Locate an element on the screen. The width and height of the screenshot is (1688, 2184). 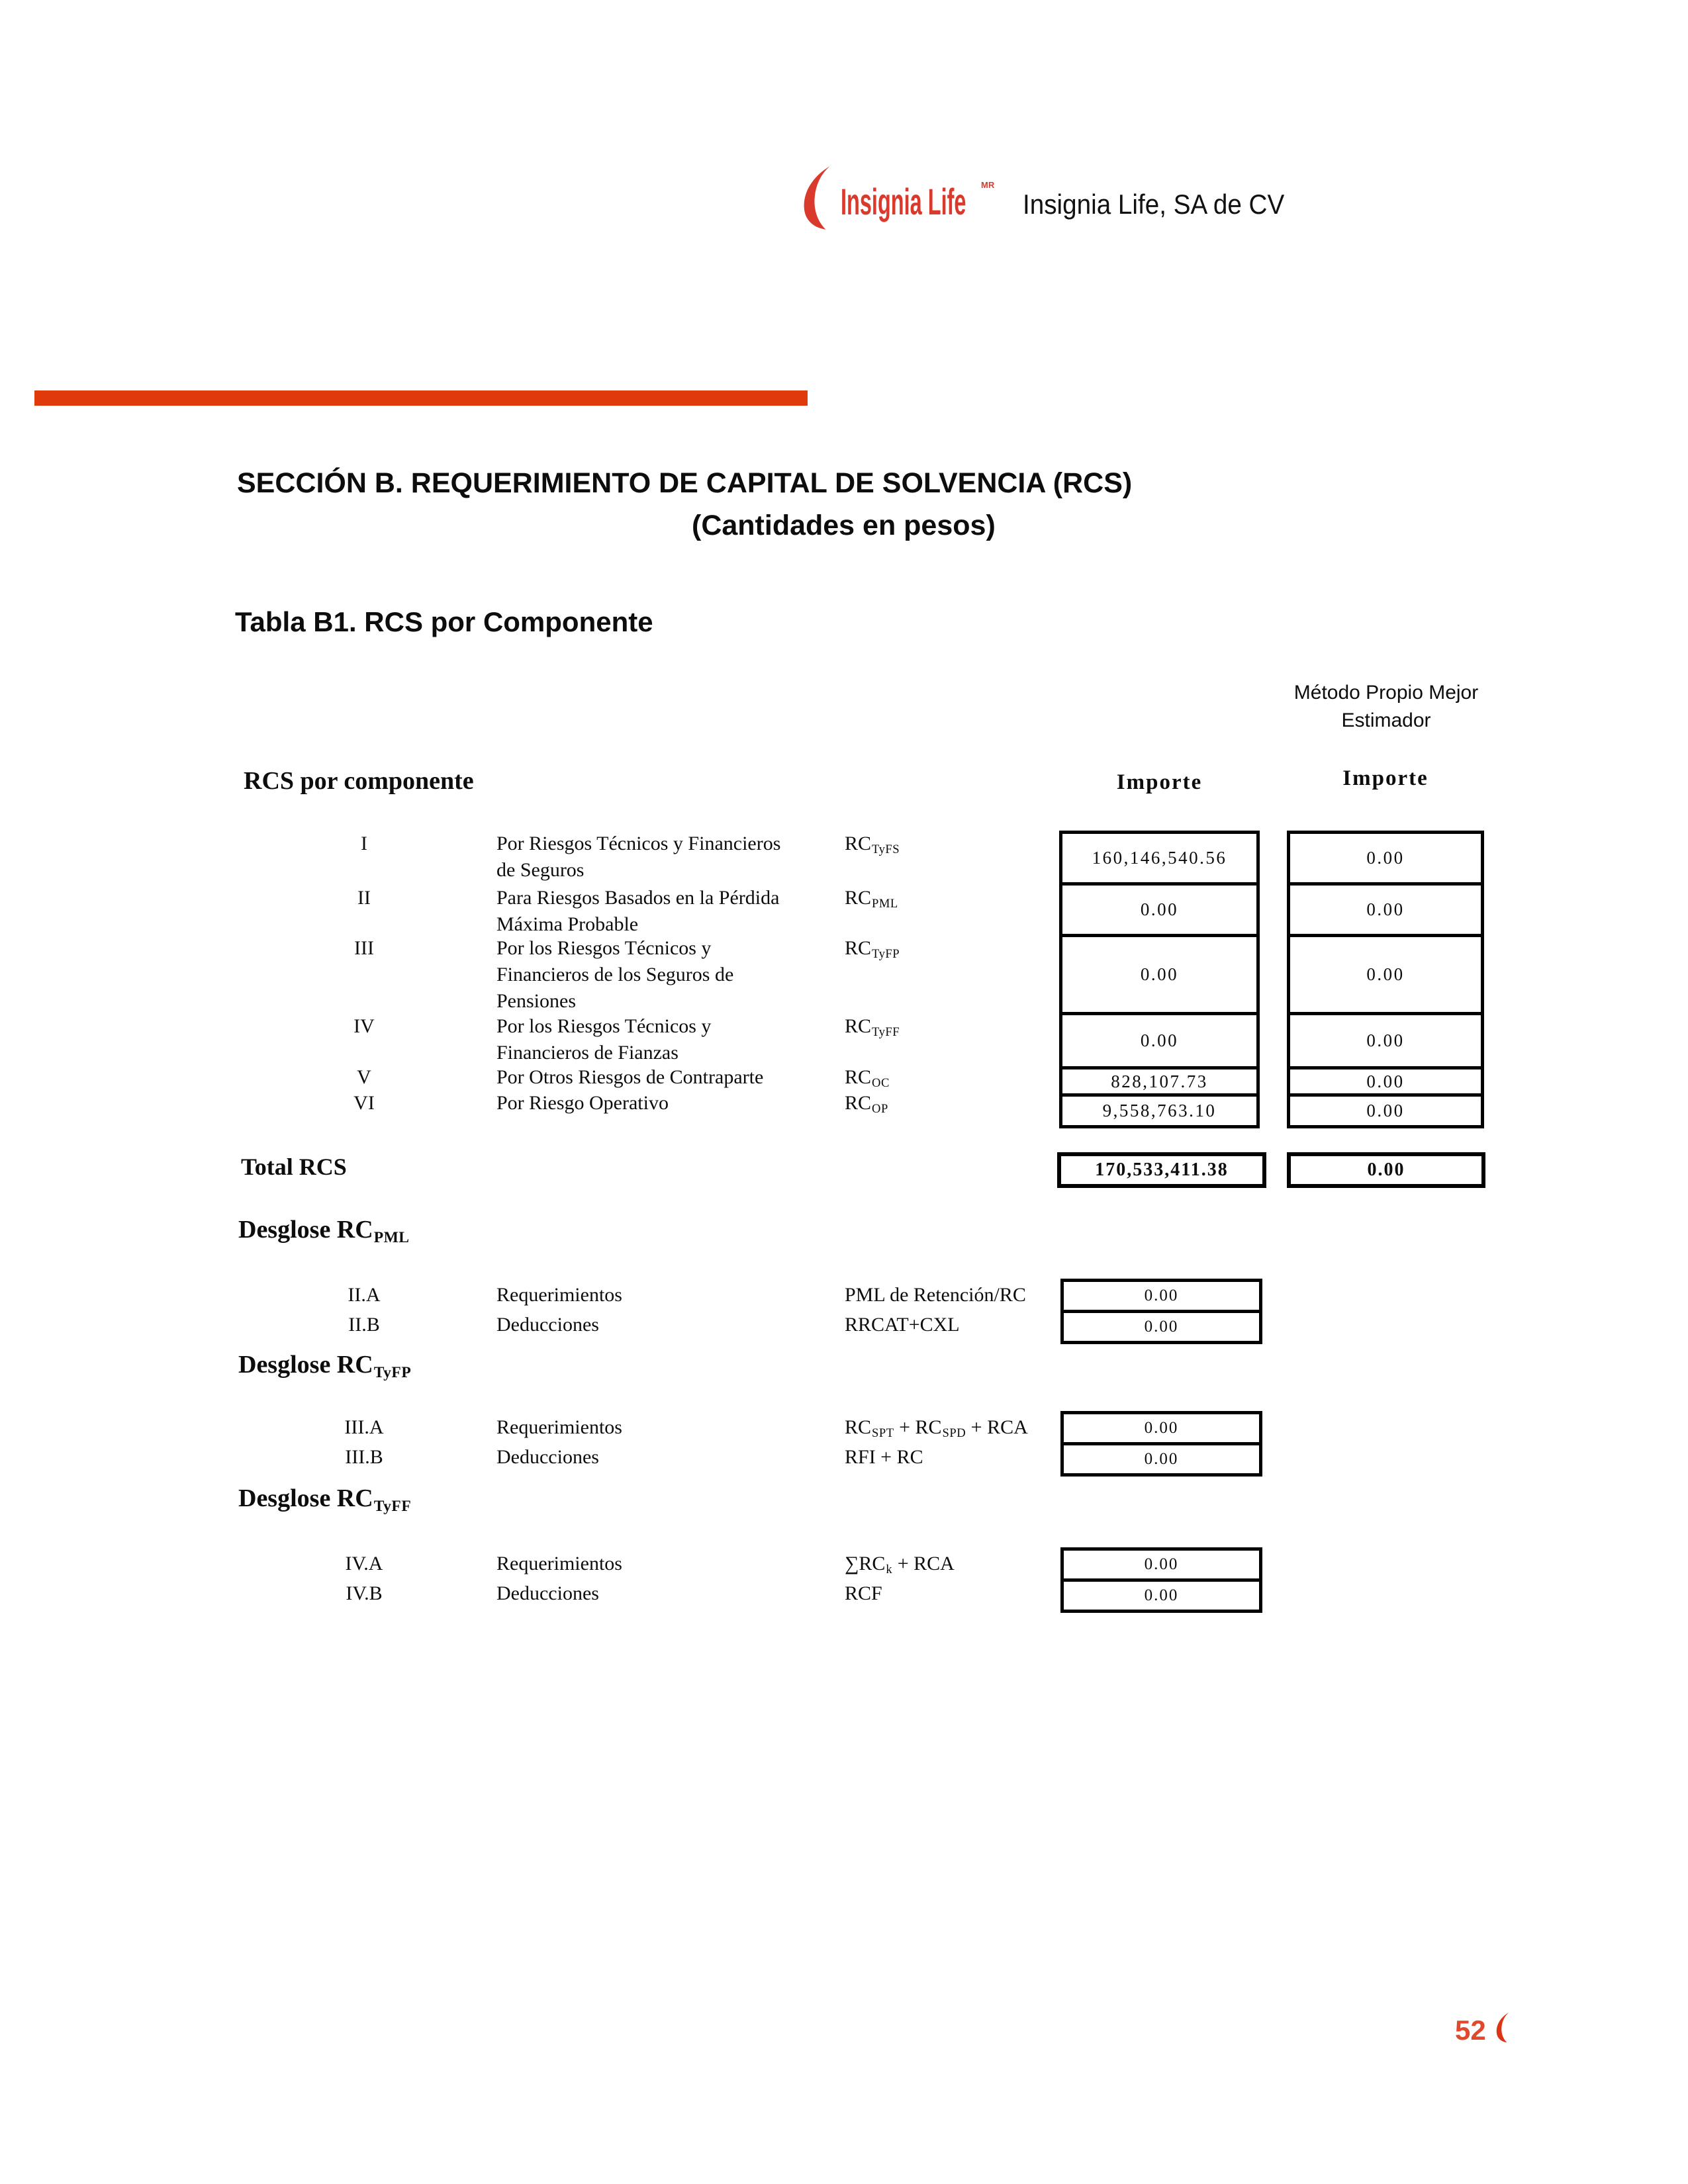
row-numeral: II.A is located at coordinates (364, 1295).